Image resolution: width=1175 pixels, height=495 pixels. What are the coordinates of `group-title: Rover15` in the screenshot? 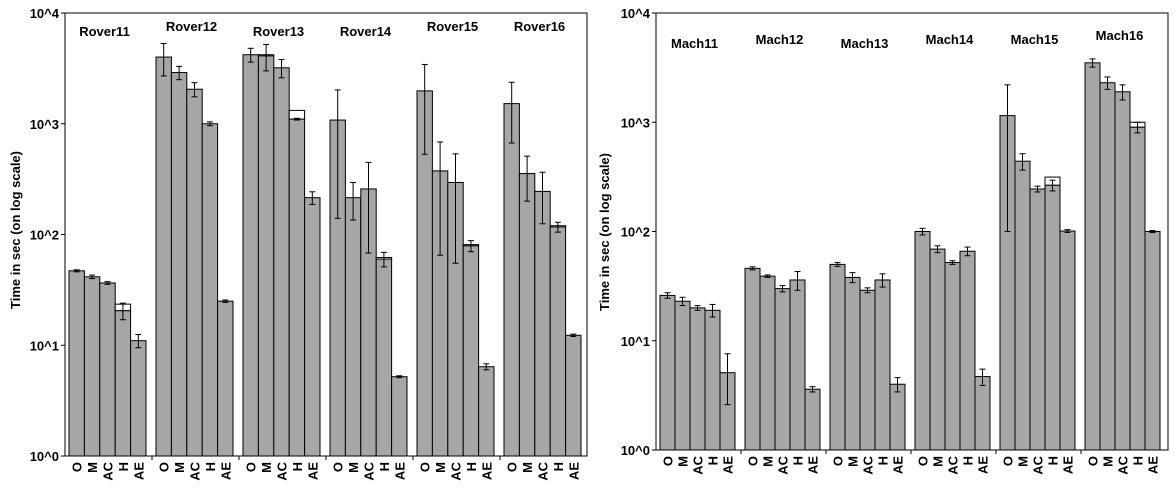 It's located at (452, 26).